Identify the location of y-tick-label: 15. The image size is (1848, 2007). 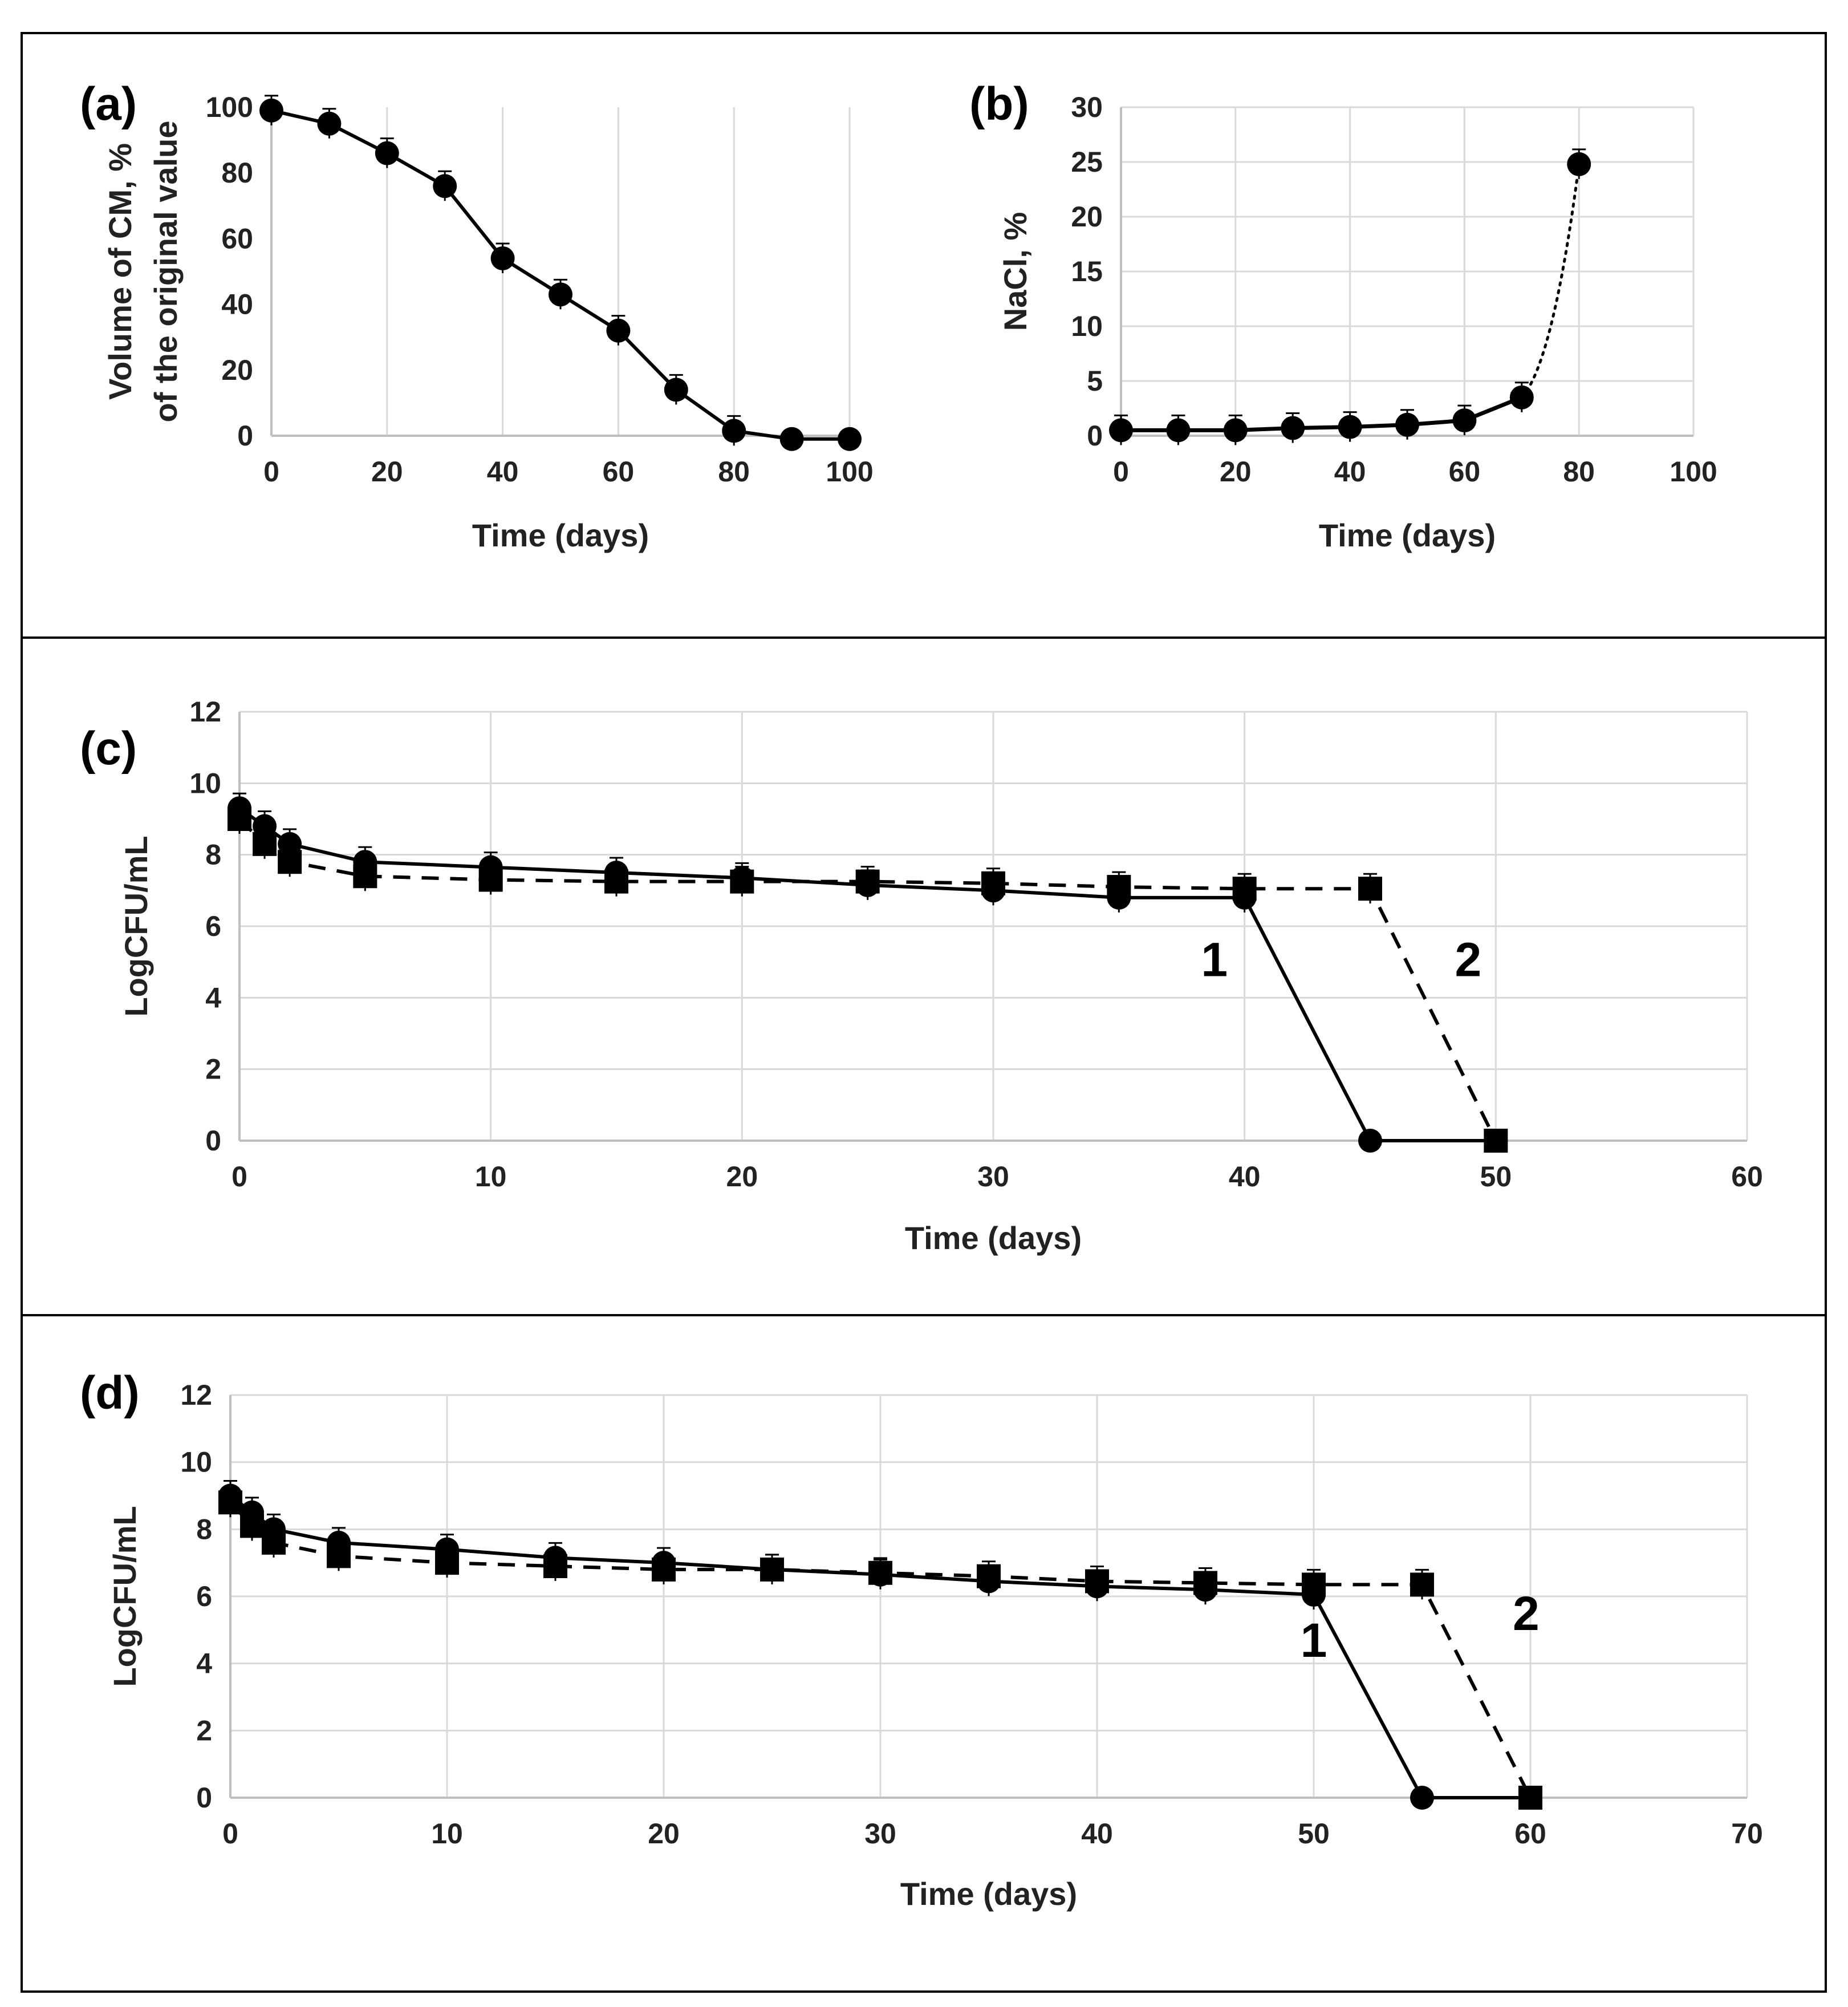
(1087, 271).